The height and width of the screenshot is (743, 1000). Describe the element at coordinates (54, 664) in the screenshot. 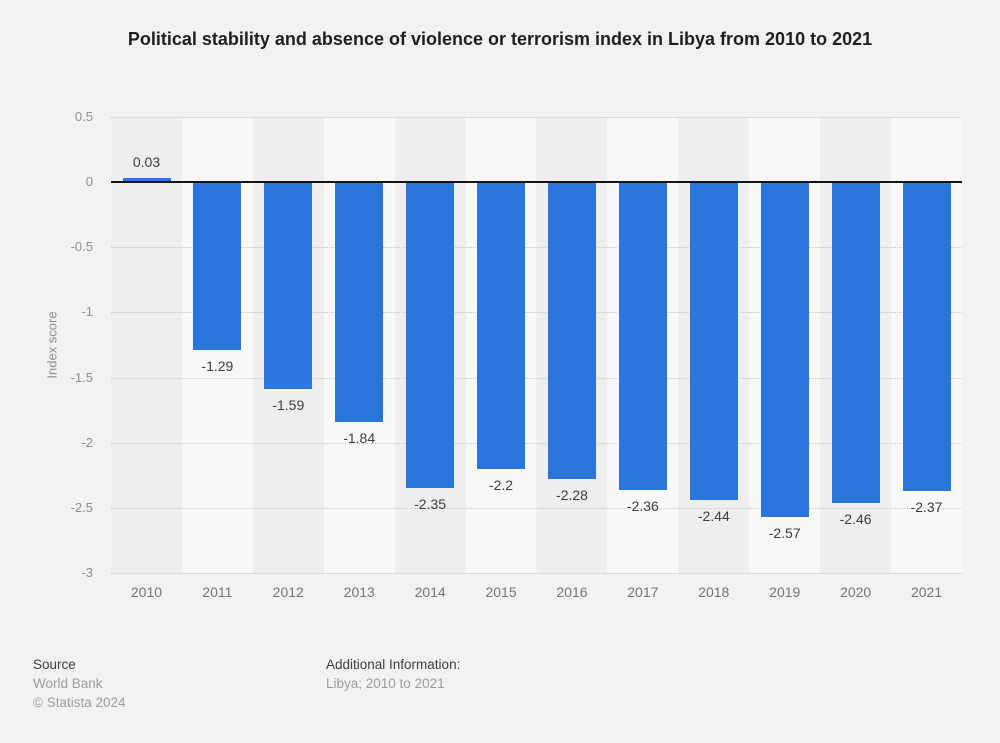

I see `source-label: Source` at that location.